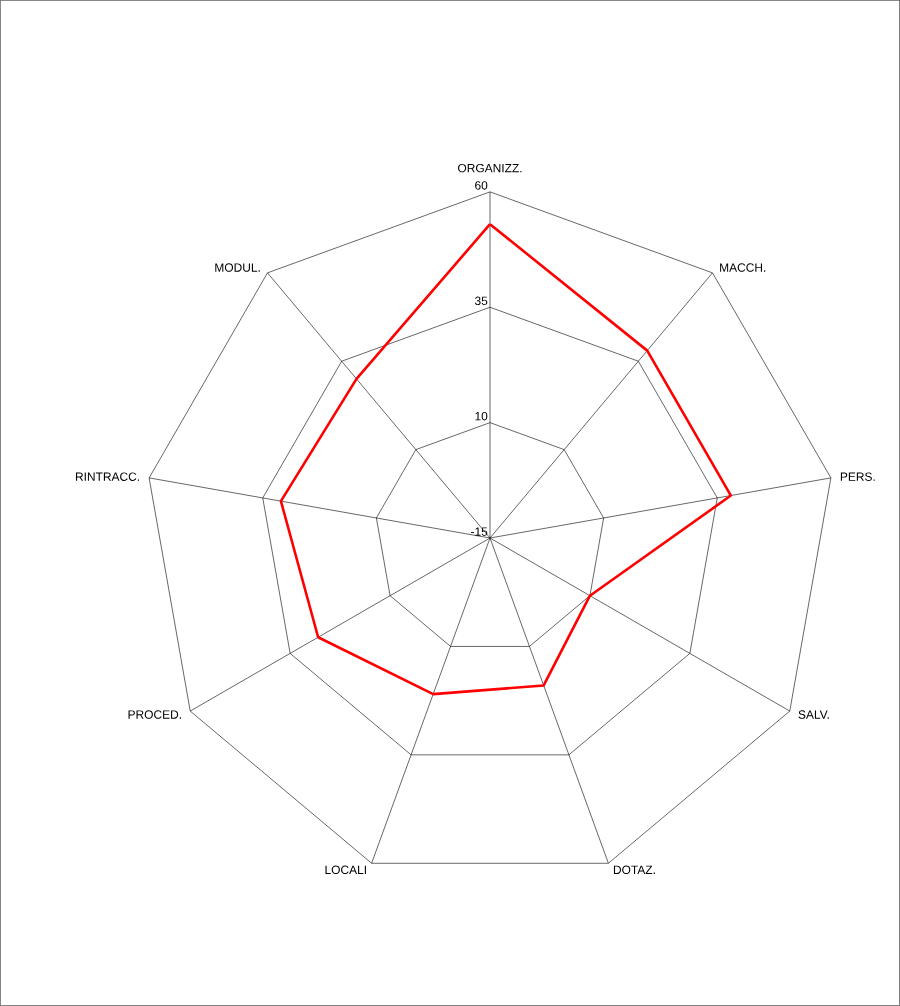 The image size is (900, 1006). I want to click on y-tick-label: 35, so click(481, 301).